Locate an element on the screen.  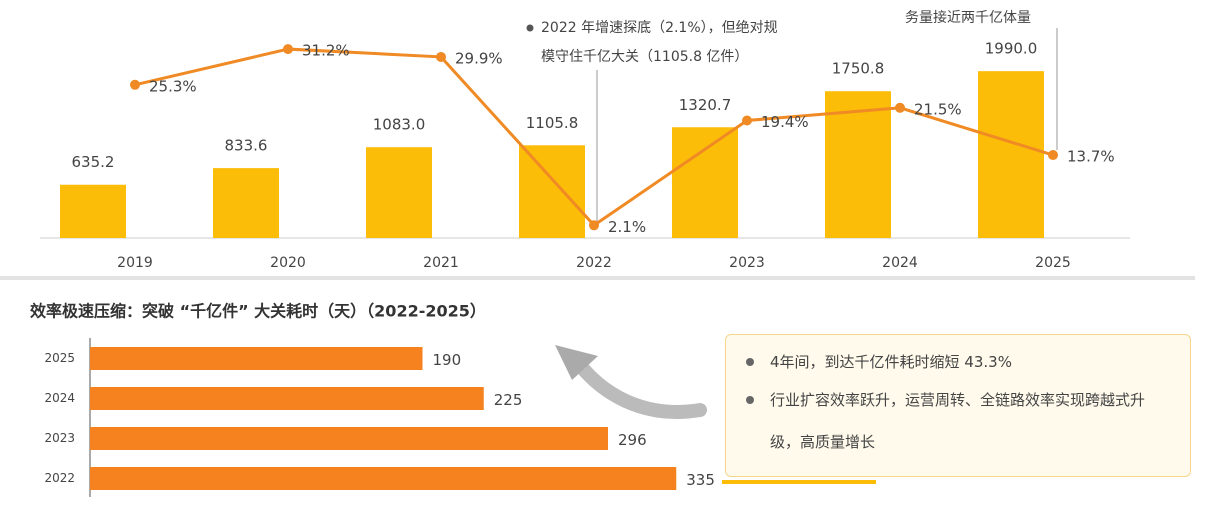
bar-label: 833.6 is located at coordinates (246, 146).